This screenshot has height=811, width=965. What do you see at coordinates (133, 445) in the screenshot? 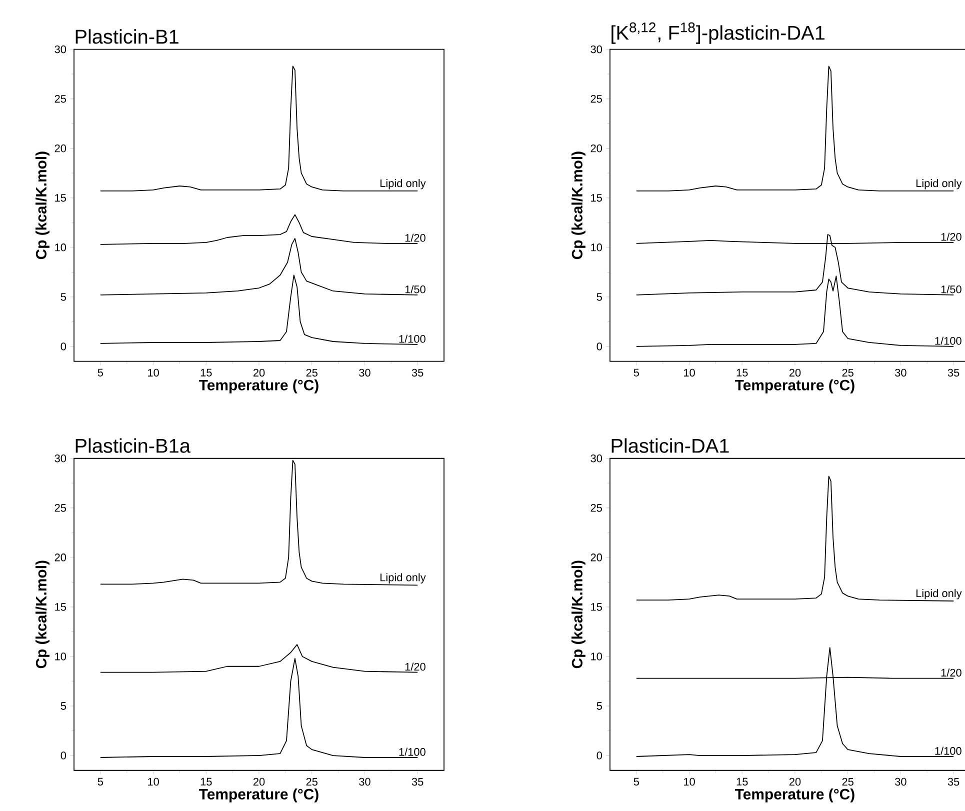
I see `chart-title: Plasticin-B1a` at bounding box center [133, 445].